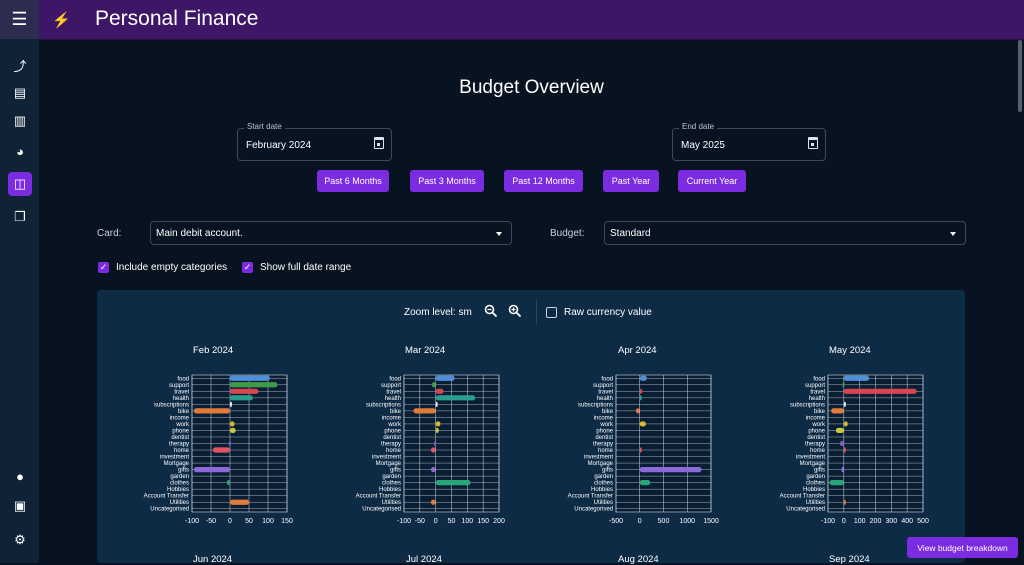  Describe the element at coordinates (61, 20) in the screenshot. I see `trend-logo-icon: ⚡` at that location.